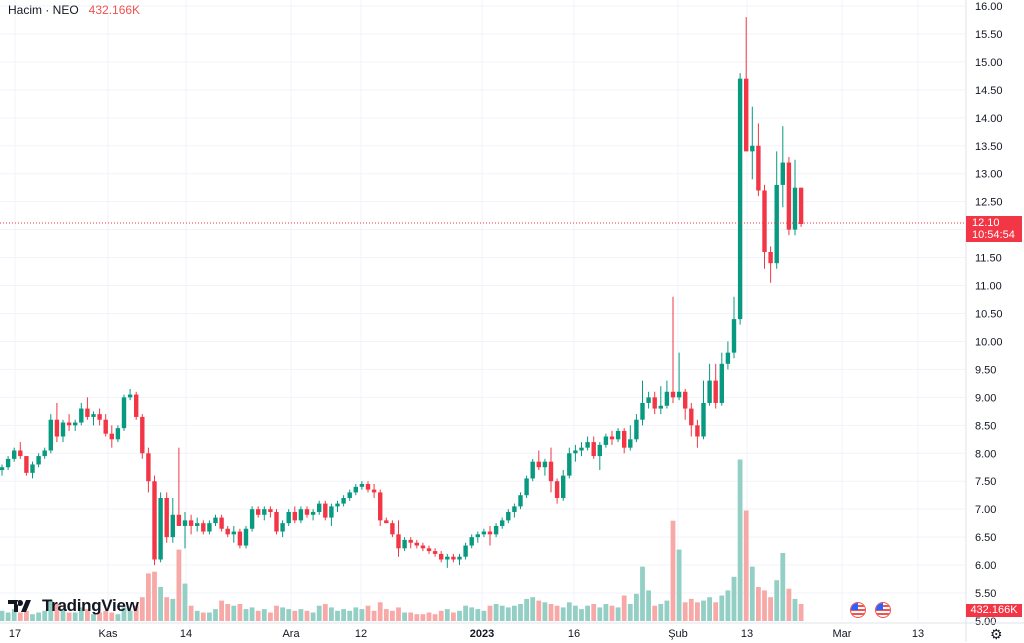 The height and width of the screenshot is (643, 1024). What do you see at coordinates (996, 634) in the screenshot?
I see `settings-gear-icon: ⚙` at bounding box center [996, 634].